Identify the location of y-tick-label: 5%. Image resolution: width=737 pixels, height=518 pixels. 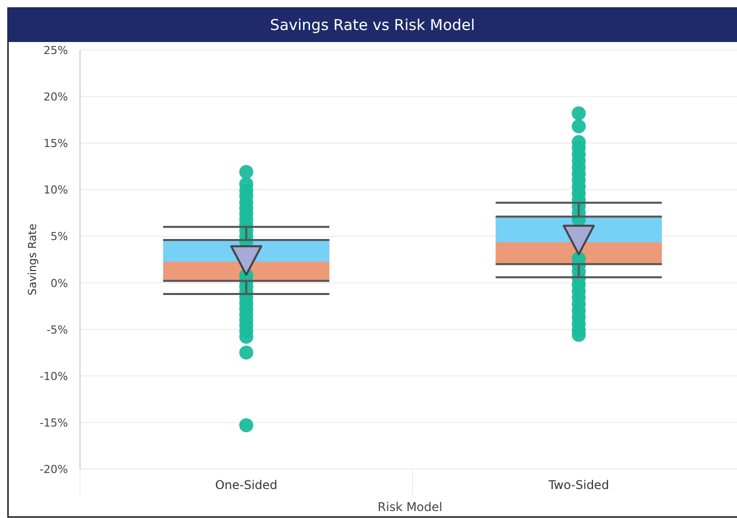
(59, 237).